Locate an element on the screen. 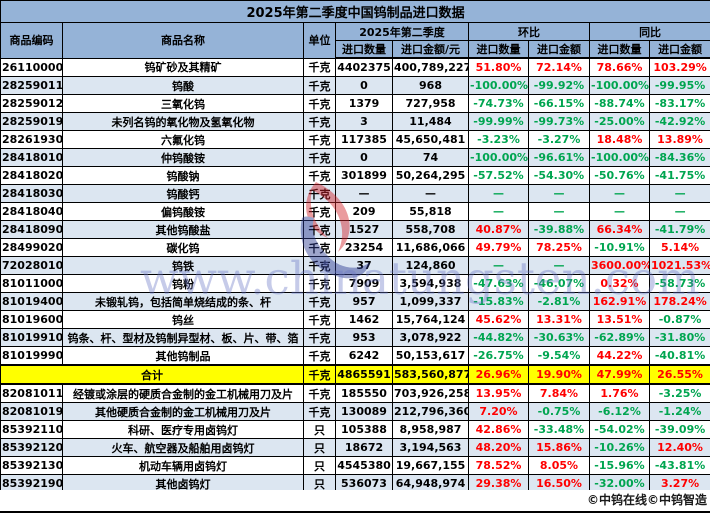 This screenshot has width=710, height=513. cell-tb-amt: -31.80% is located at coordinates (679, 337).